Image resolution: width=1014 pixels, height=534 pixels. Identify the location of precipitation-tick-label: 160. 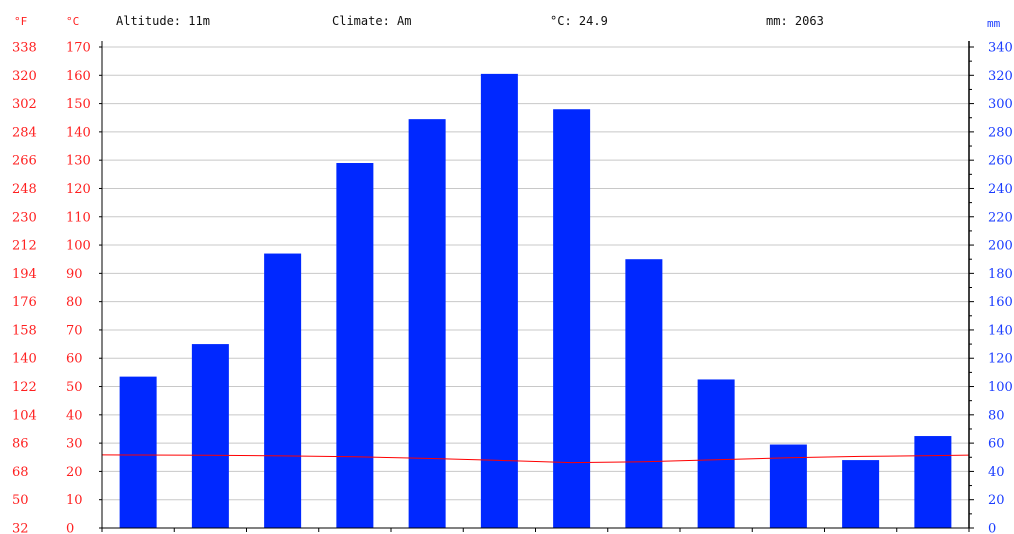
(1000, 302).